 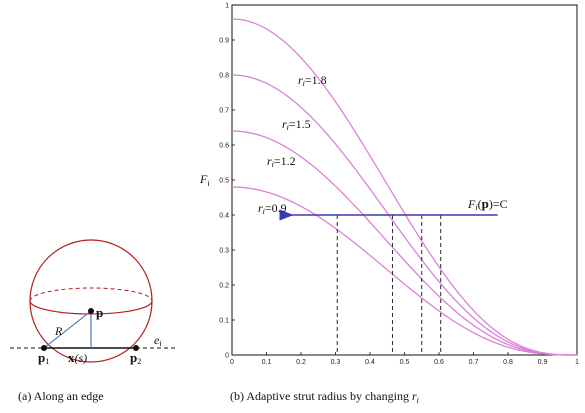 What do you see at coordinates (227, 356) in the screenshot?
I see `y-tick-label: 0` at bounding box center [227, 356].